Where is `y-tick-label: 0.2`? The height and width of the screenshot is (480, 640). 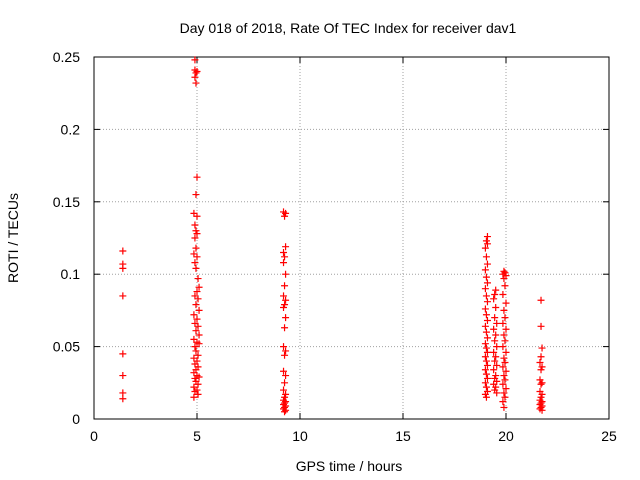 y-tick-label: 0.2 is located at coordinates (71, 129).